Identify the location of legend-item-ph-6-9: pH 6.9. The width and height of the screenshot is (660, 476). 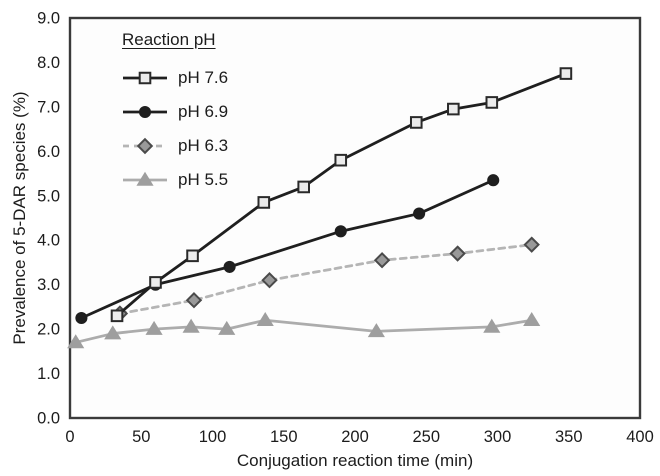
(175, 112).